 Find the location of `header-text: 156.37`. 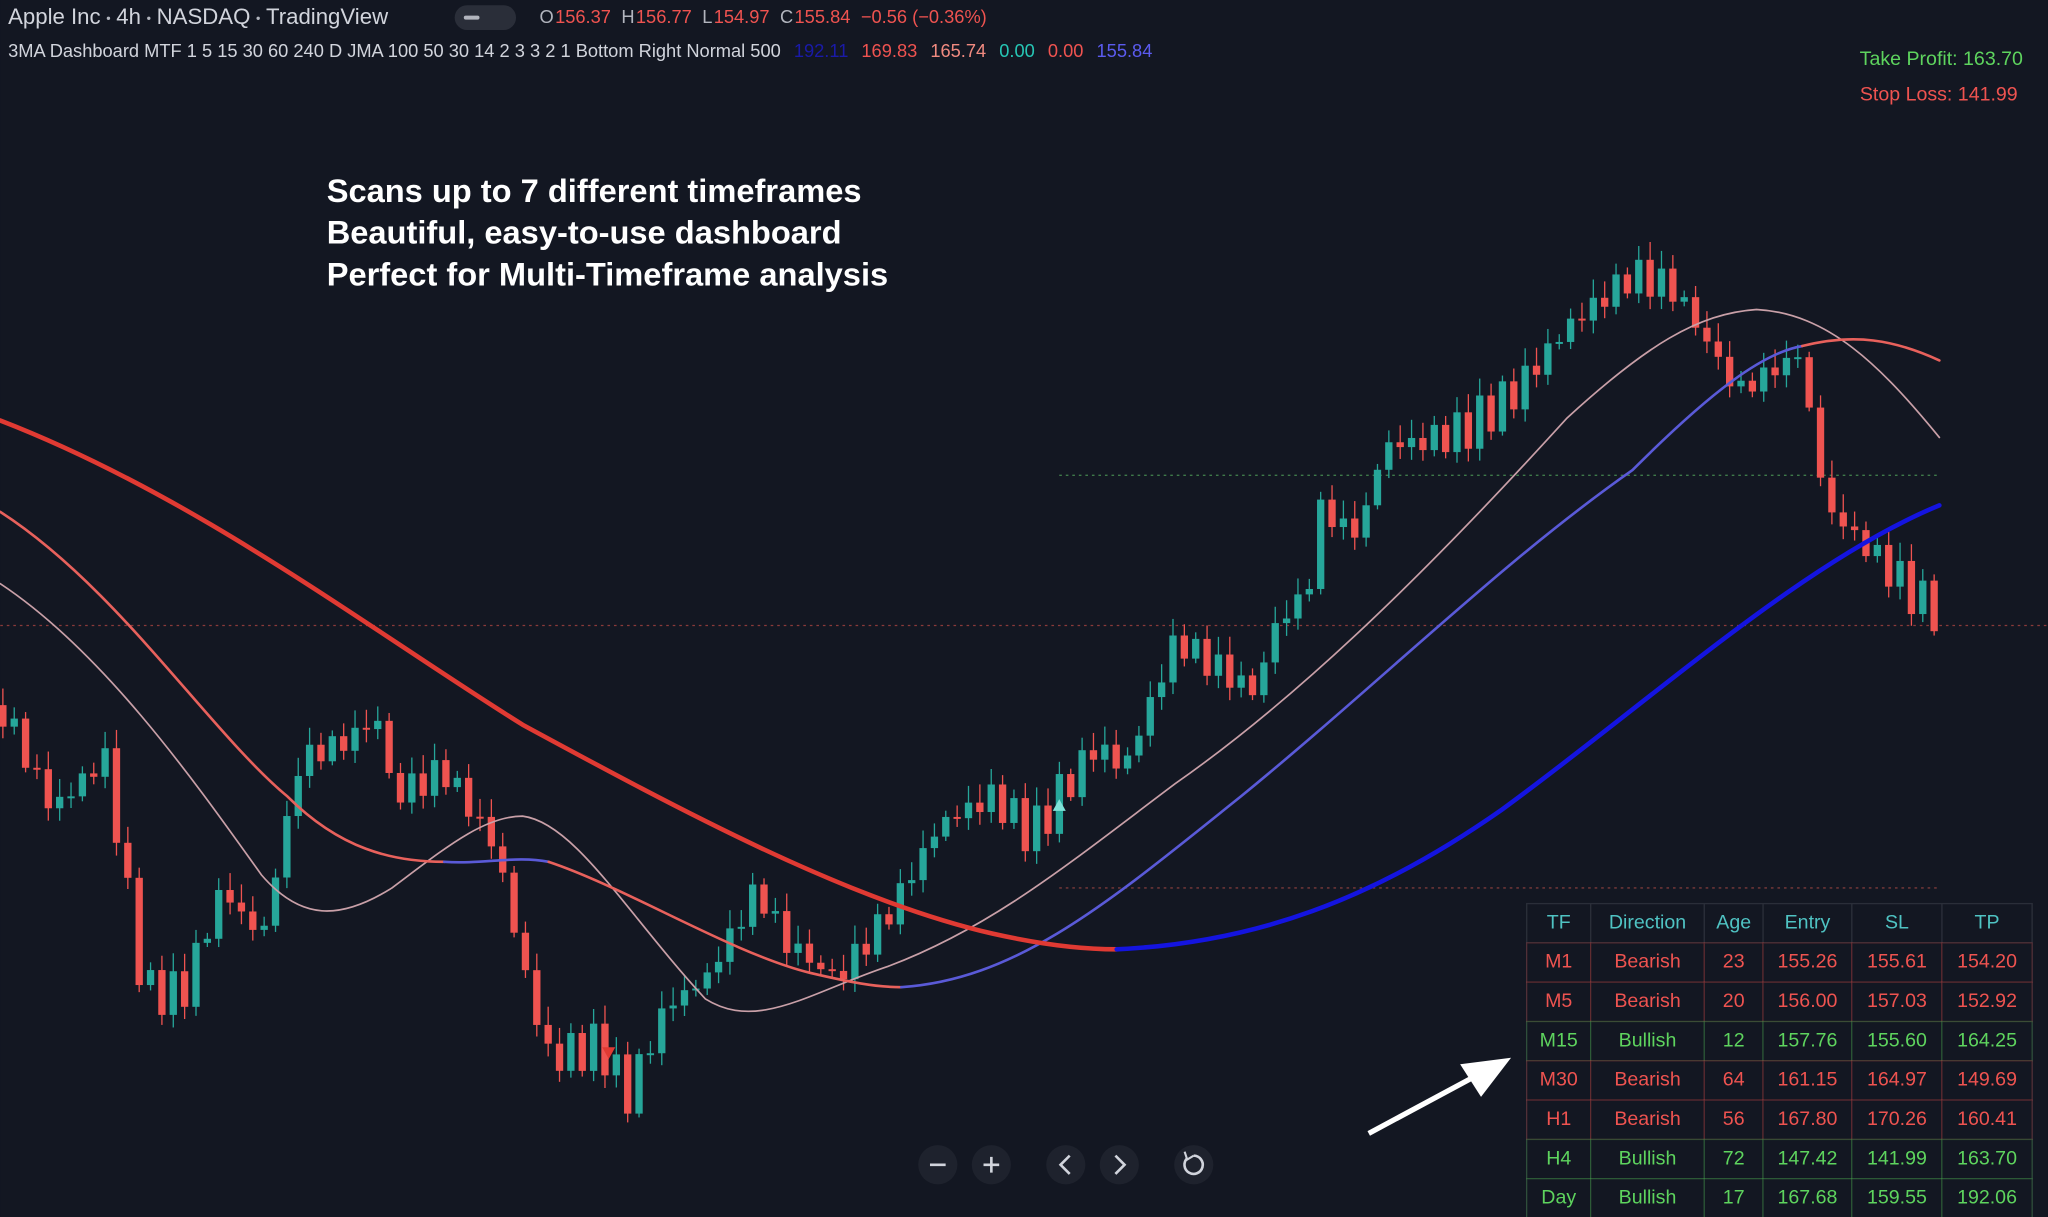

header-text: 156.37 is located at coordinates (583, 16).